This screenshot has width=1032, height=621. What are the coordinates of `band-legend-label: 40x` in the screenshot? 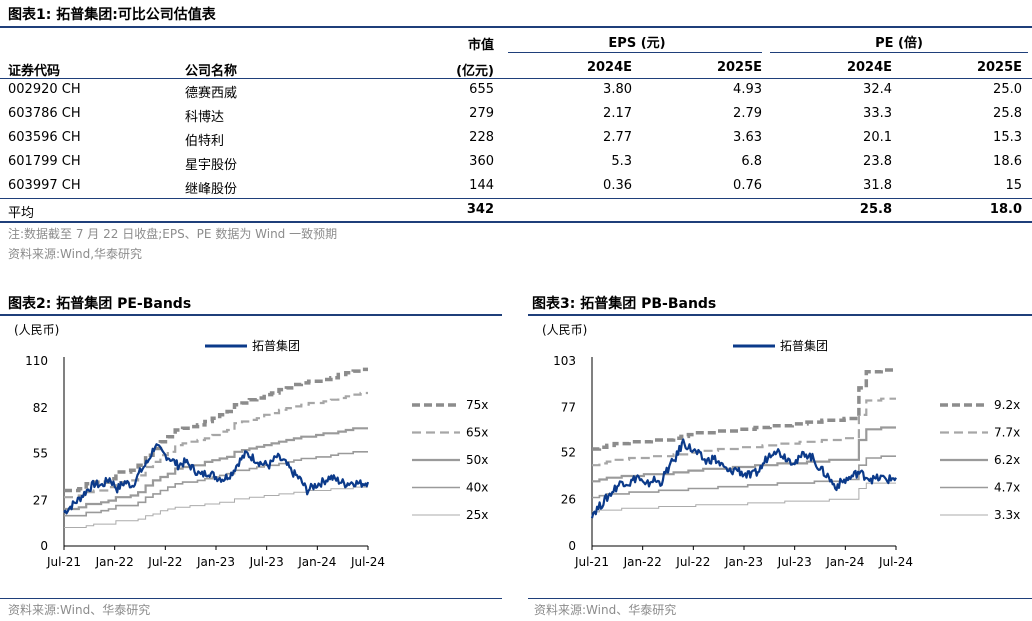 It's located at (477, 488).